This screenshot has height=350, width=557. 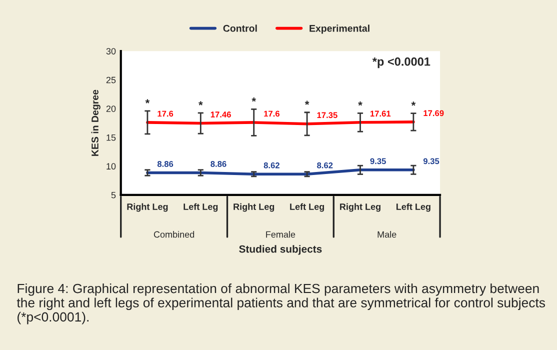 What do you see at coordinates (220, 115) in the screenshot?
I see `data-label: 17.46` at bounding box center [220, 115].